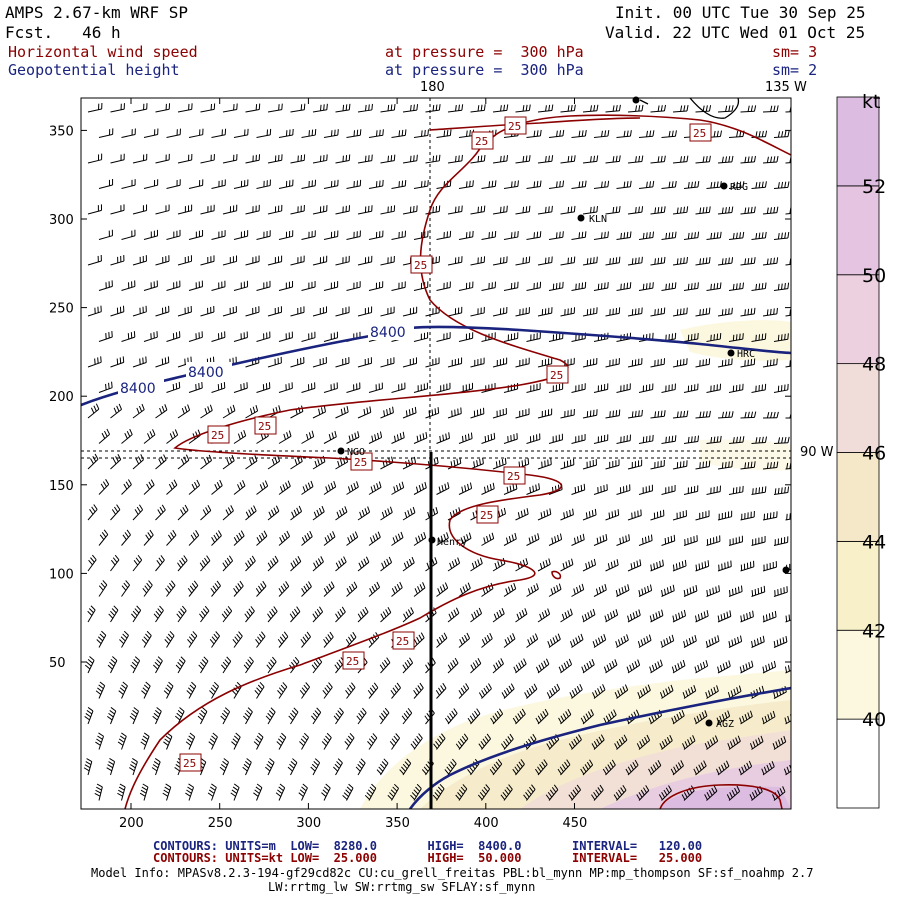 The width and height of the screenshot is (900, 900). What do you see at coordinates (131, 823) in the screenshot?
I see `x-tick-label: 200` at bounding box center [131, 823].